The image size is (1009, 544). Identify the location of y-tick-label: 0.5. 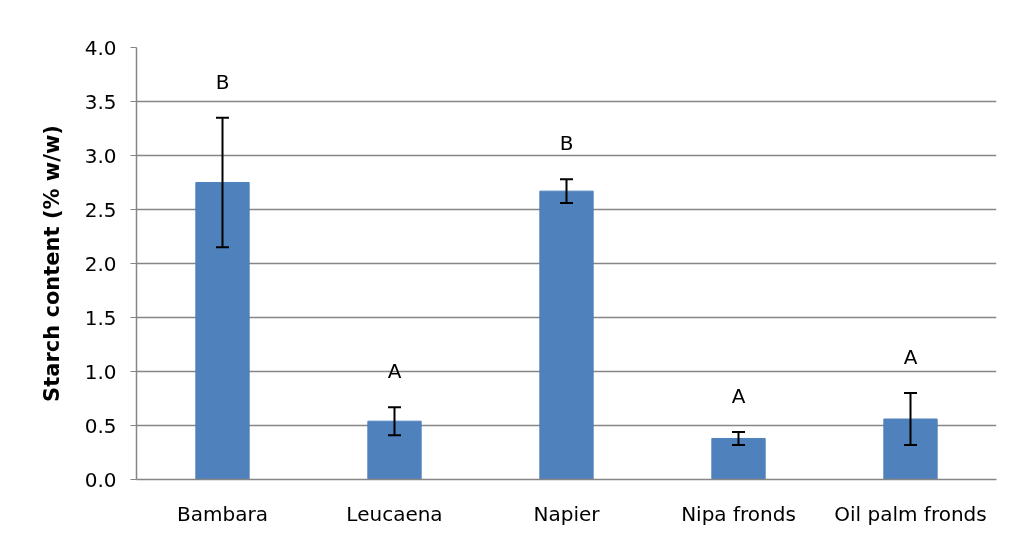
(100, 425).